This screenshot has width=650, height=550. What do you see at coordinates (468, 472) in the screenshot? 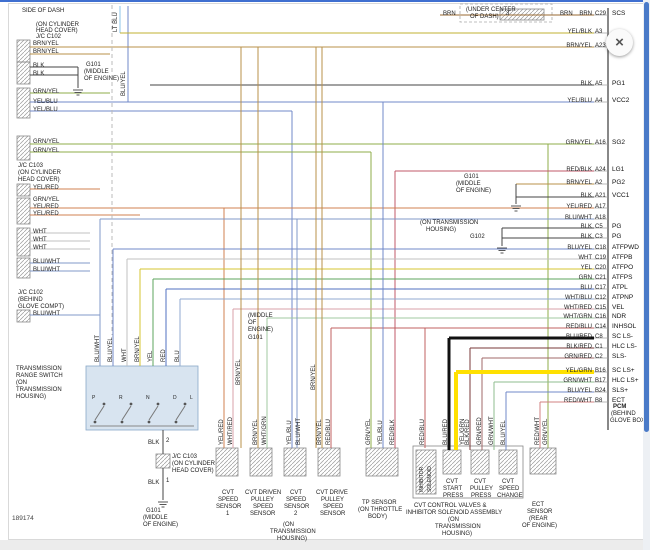
I see `solenoid-assembly-box` at bounding box center [468, 472].